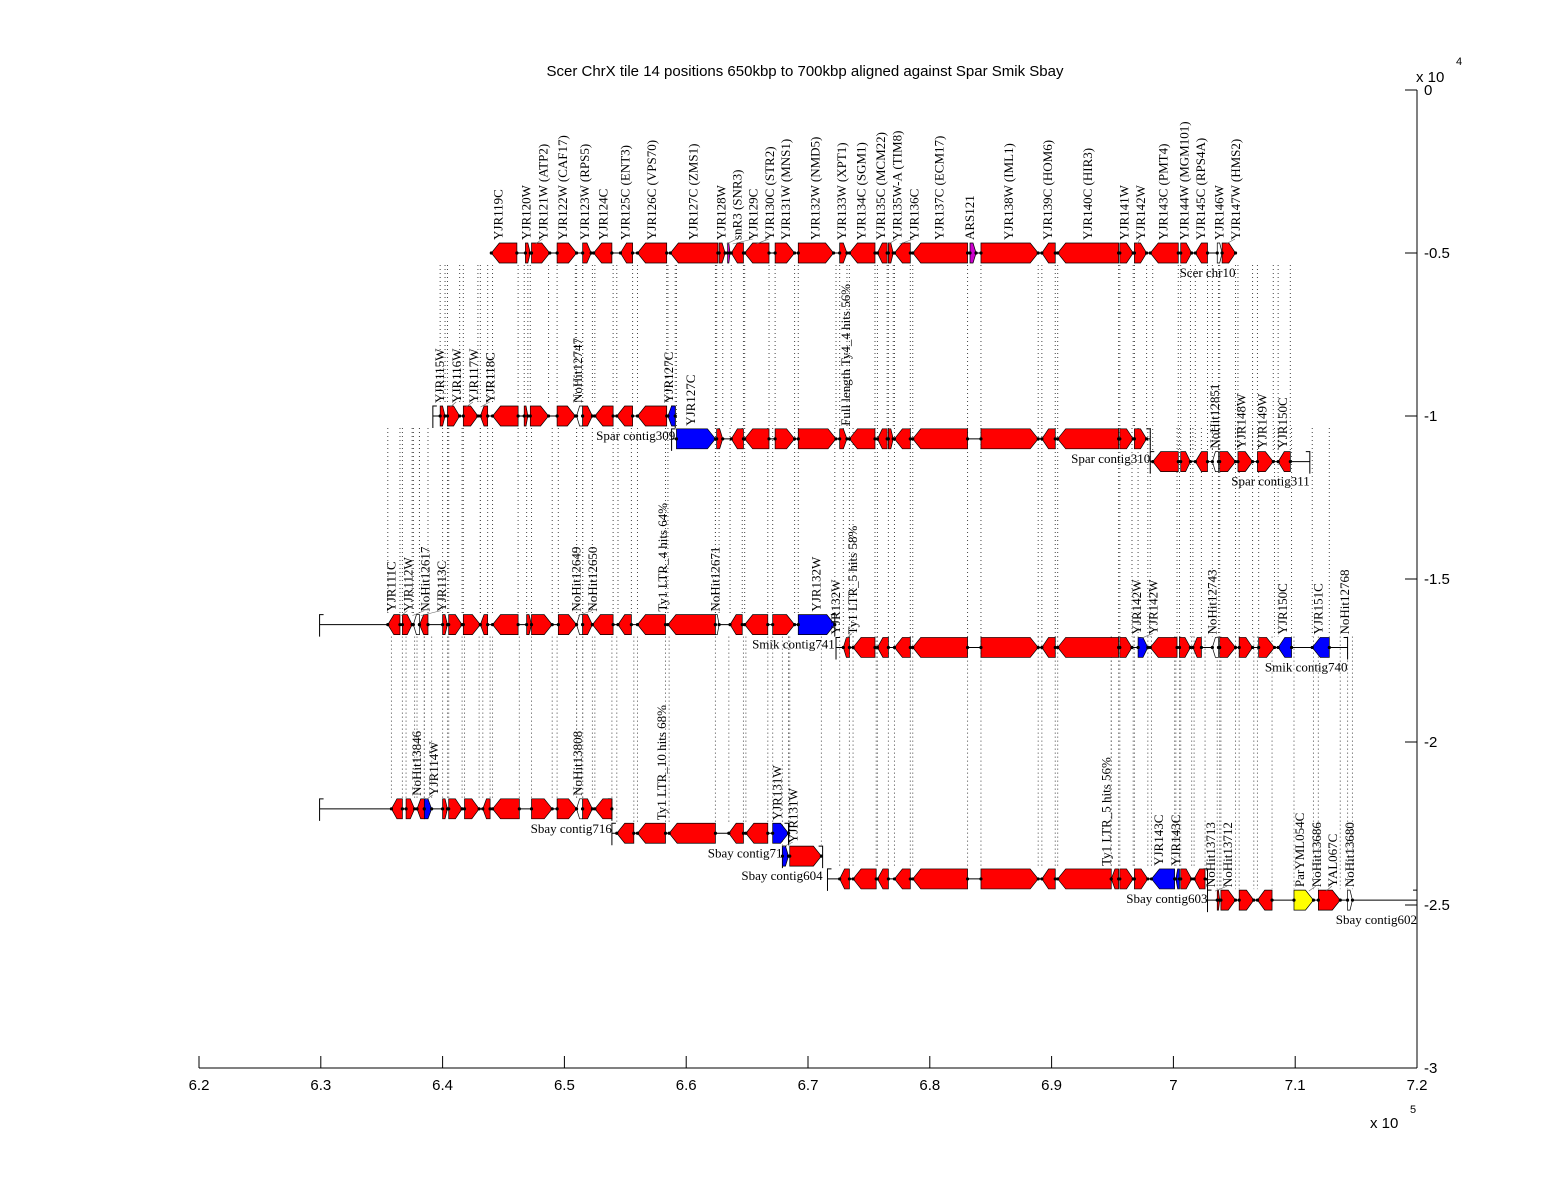 The height and width of the screenshot is (1200, 1568). I want to click on gene-label: YJR138W (IML1), so click(1008, 191).